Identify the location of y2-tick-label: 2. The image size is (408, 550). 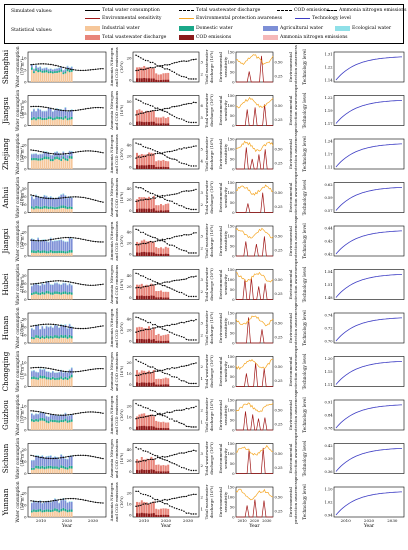
(202, 74).